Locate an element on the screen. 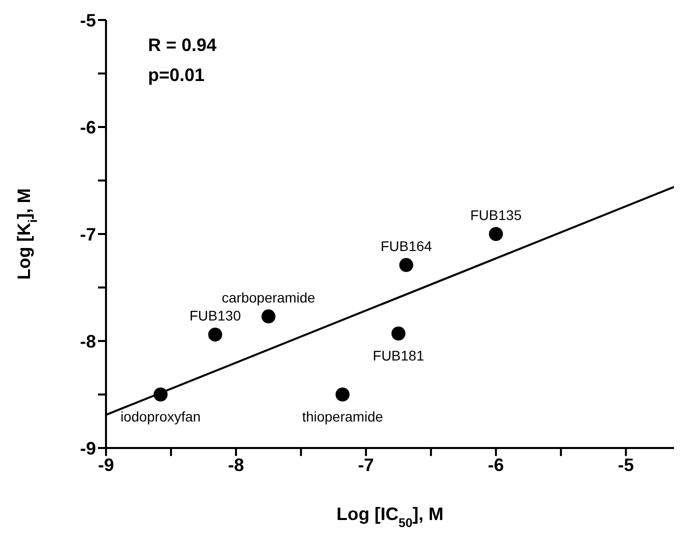 This screenshot has width=682, height=556. x-axis-title: Log [IC$_{50}$], M is located at coordinates (390, 517).